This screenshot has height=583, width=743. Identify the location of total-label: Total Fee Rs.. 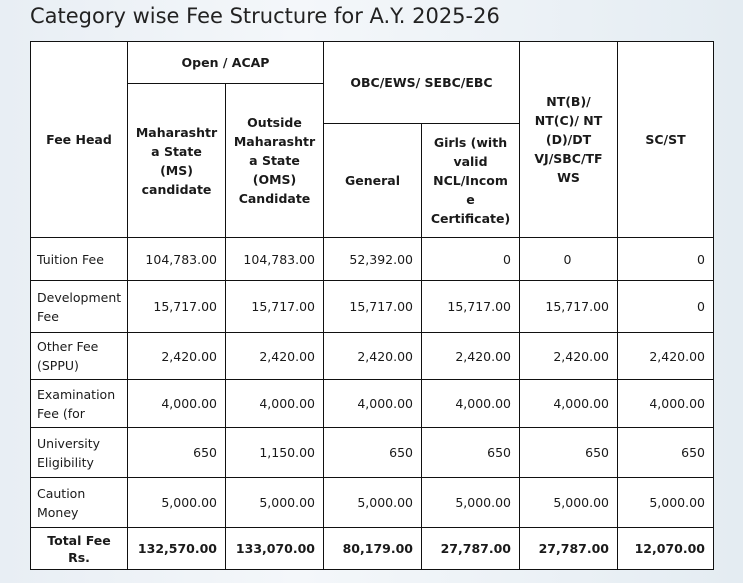
(79, 548).